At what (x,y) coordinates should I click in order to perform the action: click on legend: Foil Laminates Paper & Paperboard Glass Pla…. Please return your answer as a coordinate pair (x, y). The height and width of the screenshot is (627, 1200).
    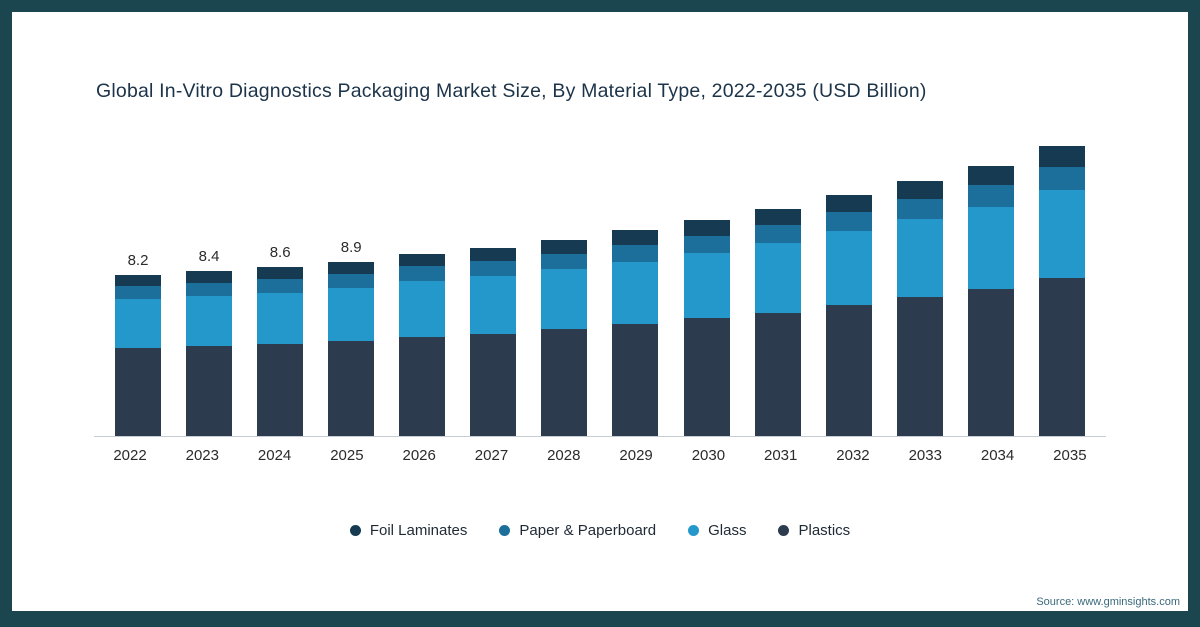
    Looking at the image, I should click on (600, 530).